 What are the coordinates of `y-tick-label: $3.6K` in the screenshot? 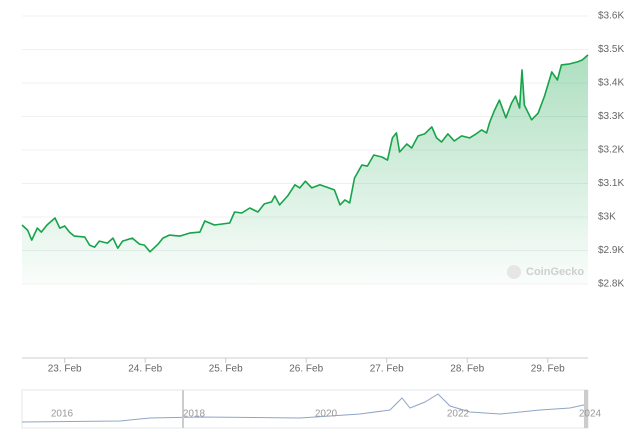 It's located at (611, 16).